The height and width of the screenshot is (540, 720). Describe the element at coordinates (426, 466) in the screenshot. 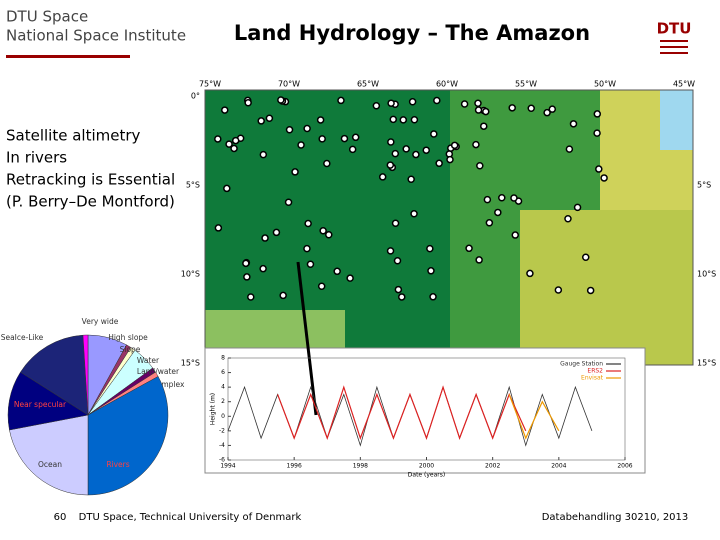

I see `x-tick-label: 2000` at that location.